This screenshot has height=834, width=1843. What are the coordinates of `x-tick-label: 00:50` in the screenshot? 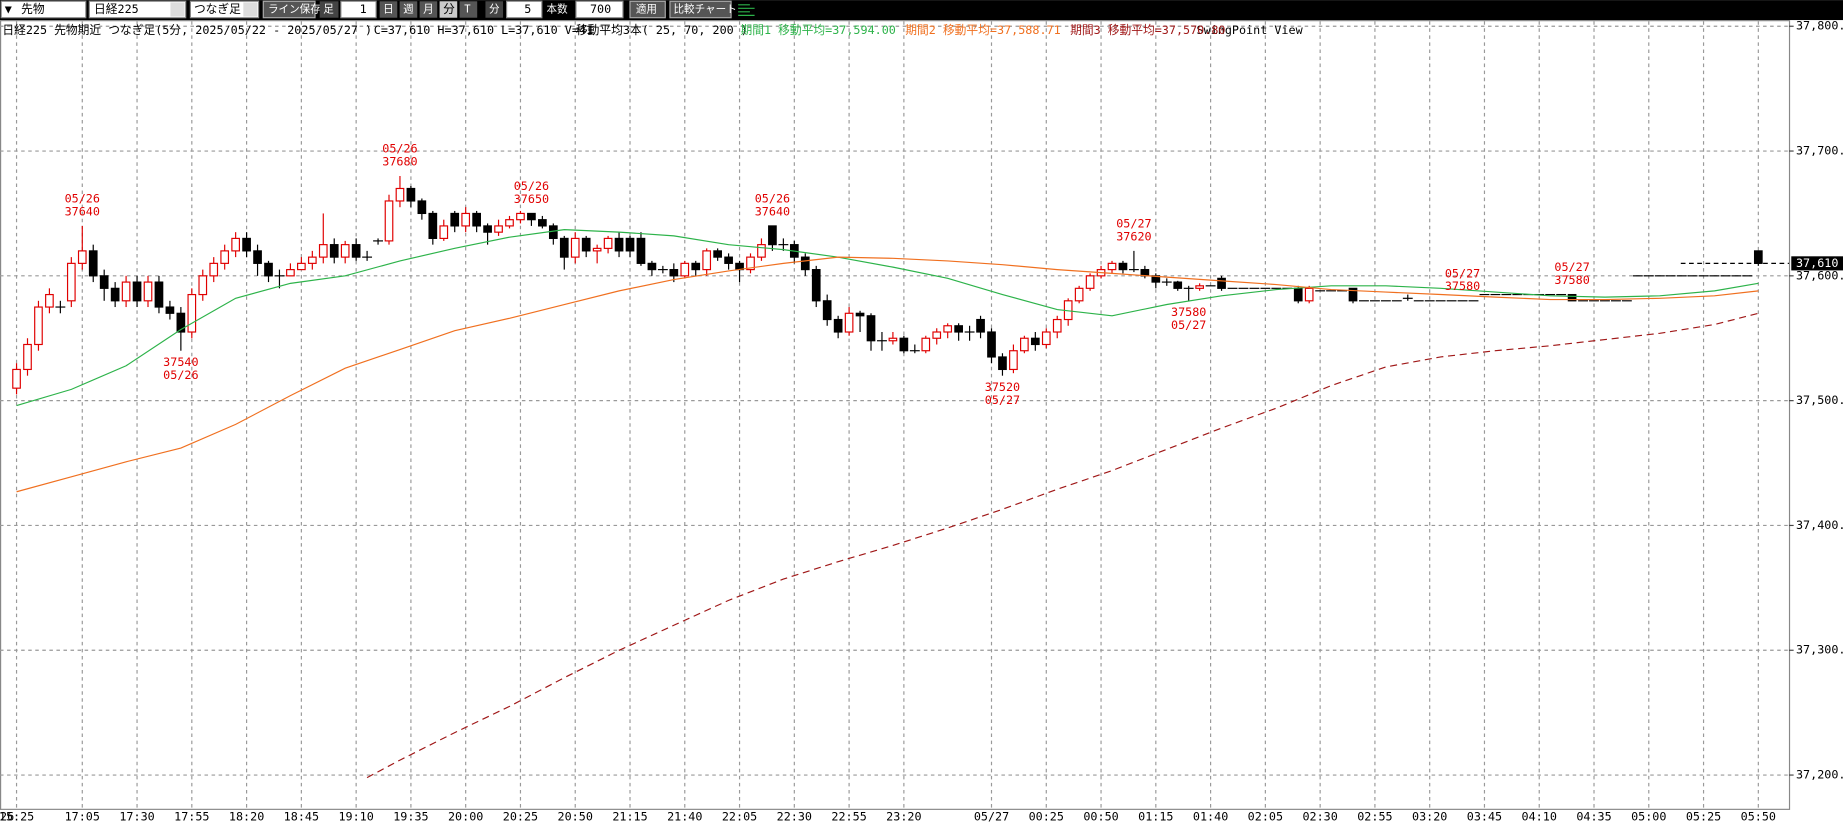 It's located at (1100, 816).